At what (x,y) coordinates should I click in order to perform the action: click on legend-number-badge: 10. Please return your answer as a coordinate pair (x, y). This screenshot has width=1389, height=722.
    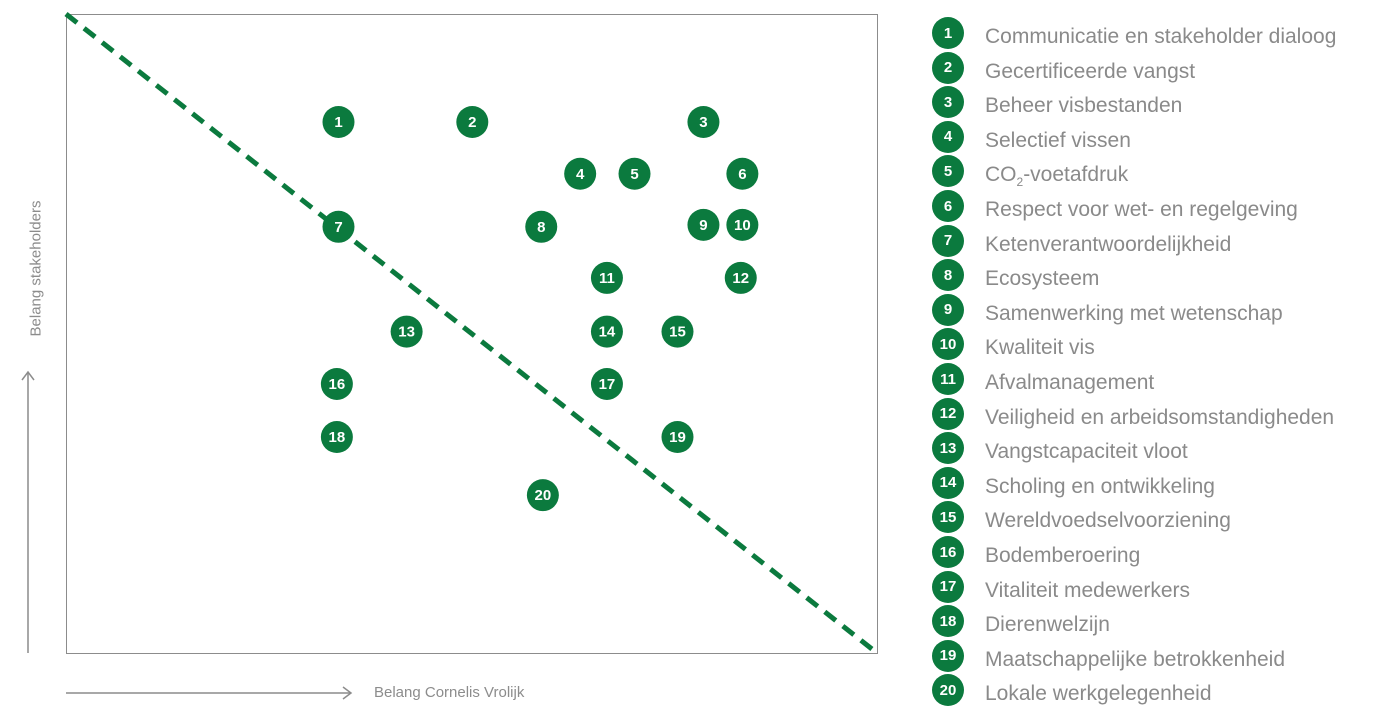
    Looking at the image, I should click on (948, 344).